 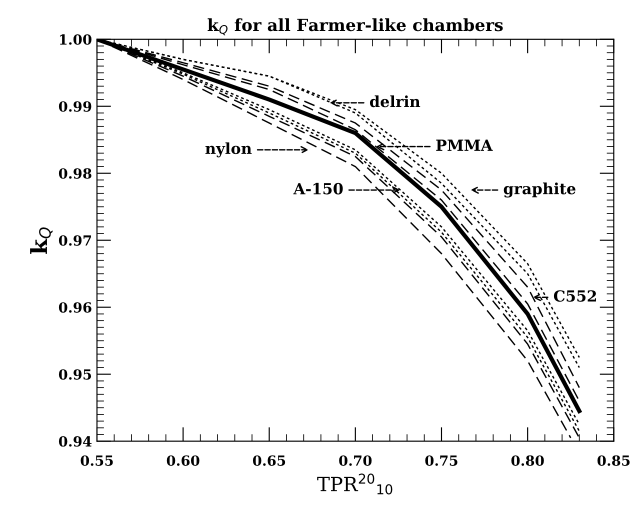 I want to click on x-tick-label: 0.60, so click(x=183, y=460).